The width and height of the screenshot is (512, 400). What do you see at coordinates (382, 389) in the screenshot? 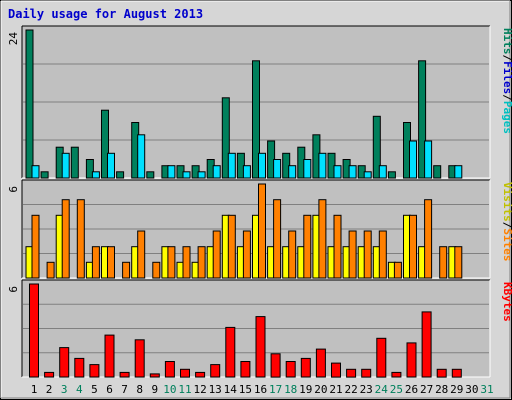
I see `x-tick-label: 24` at bounding box center [382, 389].